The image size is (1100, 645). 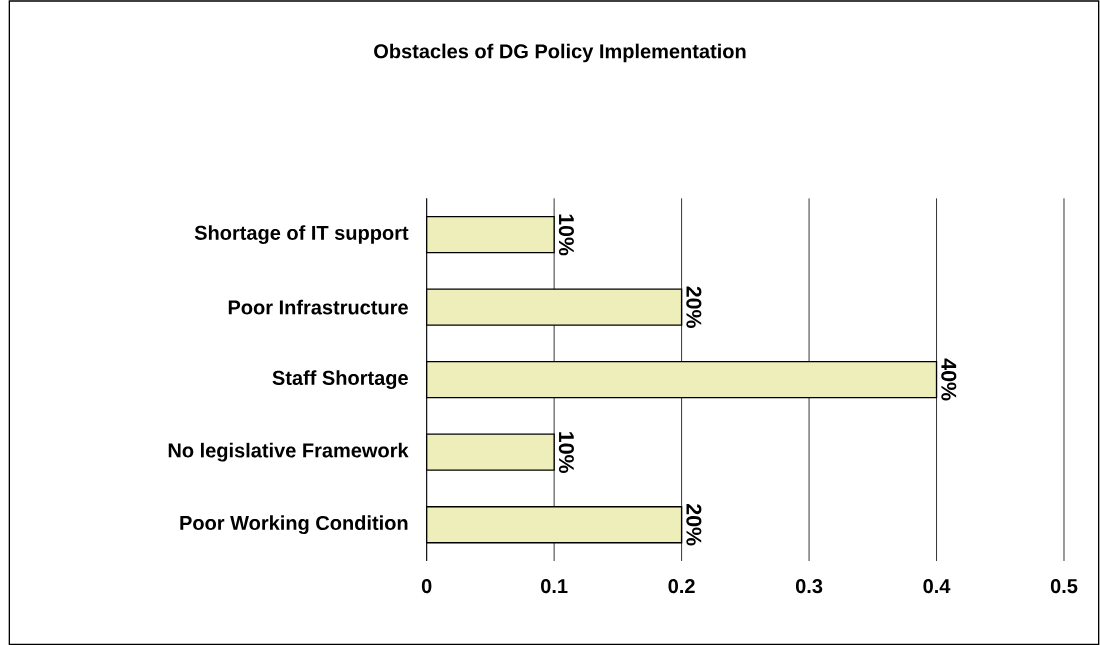 I want to click on data-label: 40%, so click(x=949, y=379).